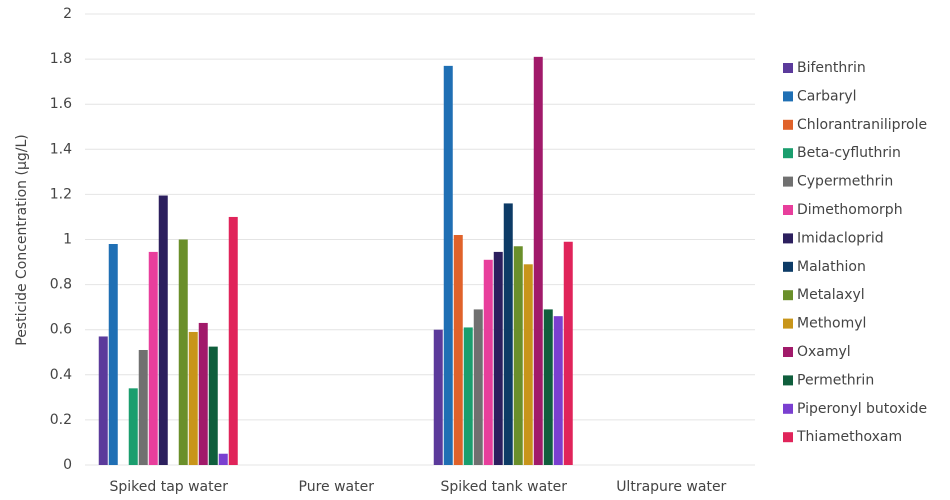  I want to click on legend-label: Methomyl, so click(831, 324).